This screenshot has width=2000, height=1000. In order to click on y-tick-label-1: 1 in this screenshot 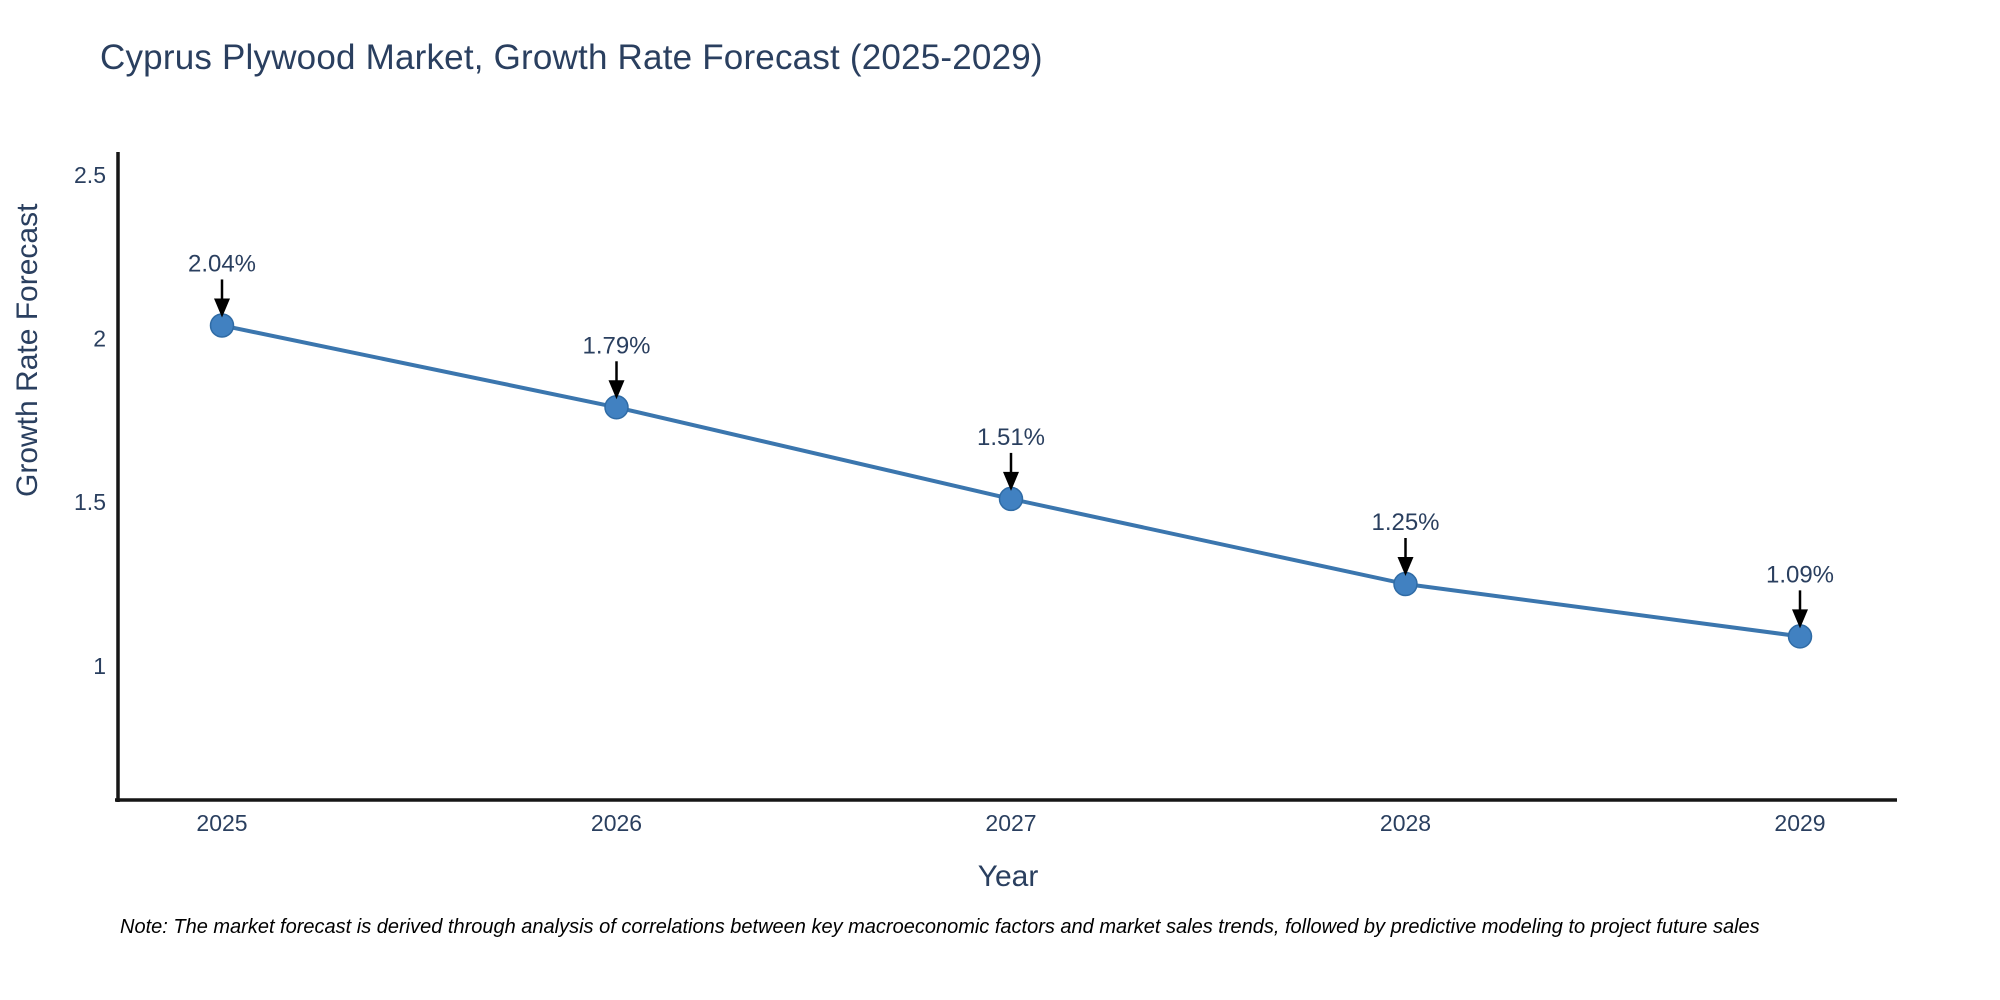, I will do `click(99, 666)`.